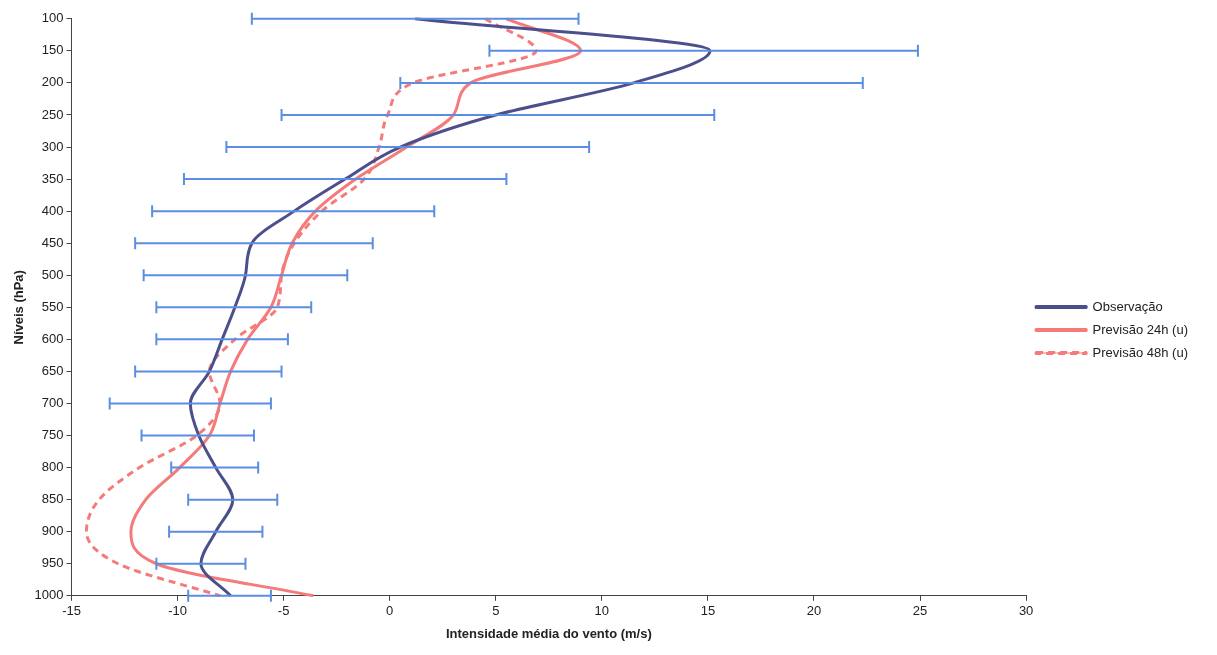 The width and height of the screenshot is (1217, 655). Describe the element at coordinates (52, 499) in the screenshot. I see `y-tick-label: 850` at that location.